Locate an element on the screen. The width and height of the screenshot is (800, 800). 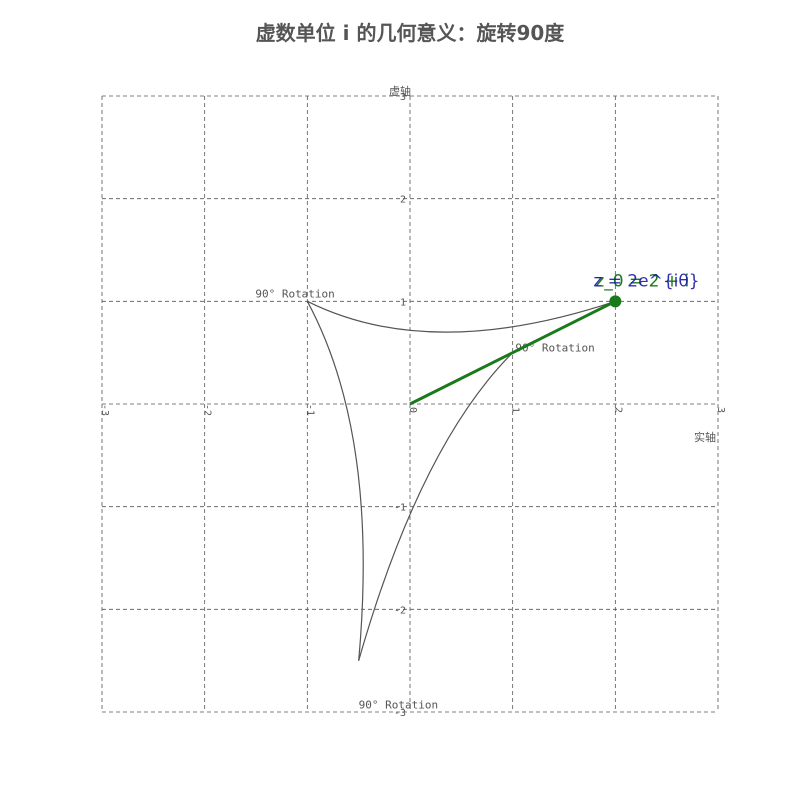
data-marks: z_0 = 2 + iz = 2e^{iθ} is located at coordinates (554, 338).